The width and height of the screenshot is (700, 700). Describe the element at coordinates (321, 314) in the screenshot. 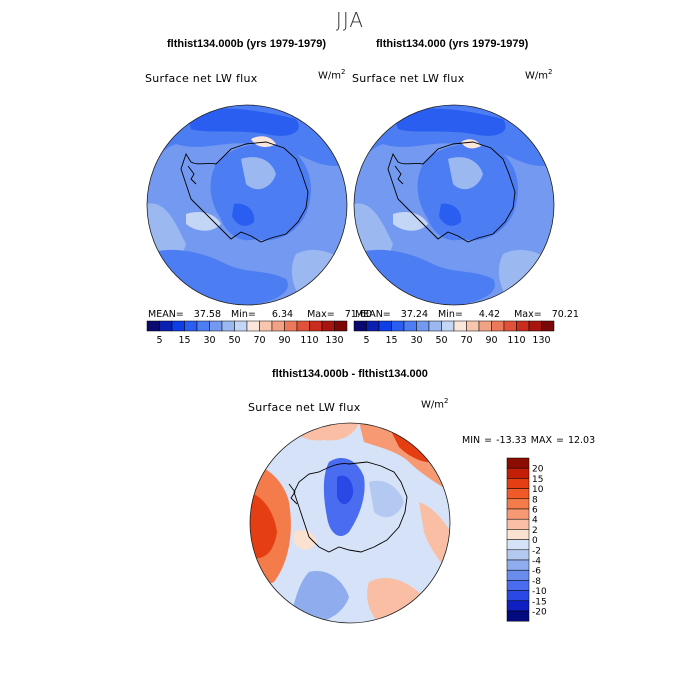

I see `panel1-max-label: Max=` at that location.